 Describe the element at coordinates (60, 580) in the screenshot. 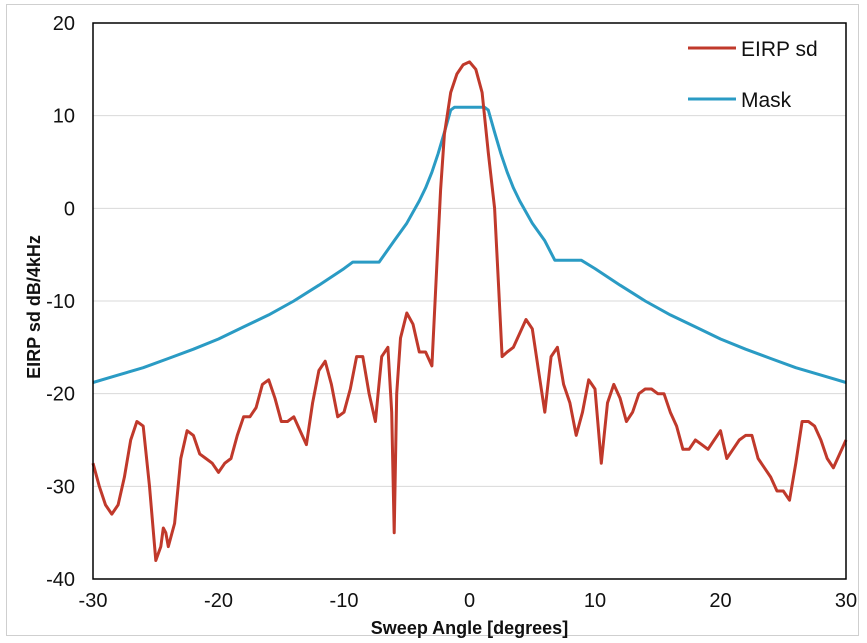

I see `y-tick-label: -40` at that location.